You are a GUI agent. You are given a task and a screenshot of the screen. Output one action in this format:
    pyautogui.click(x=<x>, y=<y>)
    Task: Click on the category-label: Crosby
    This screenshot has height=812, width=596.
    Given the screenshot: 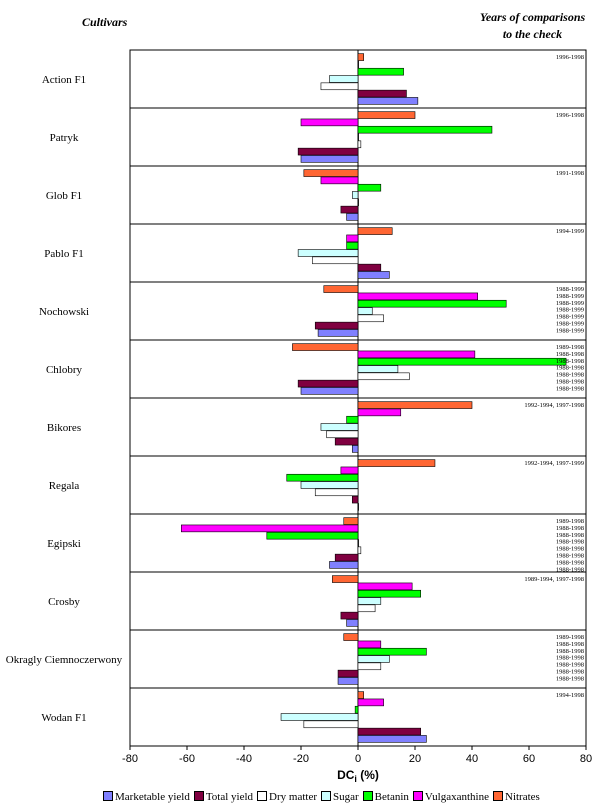 What is the action you would take?
    pyautogui.click(x=64, y=602)
    